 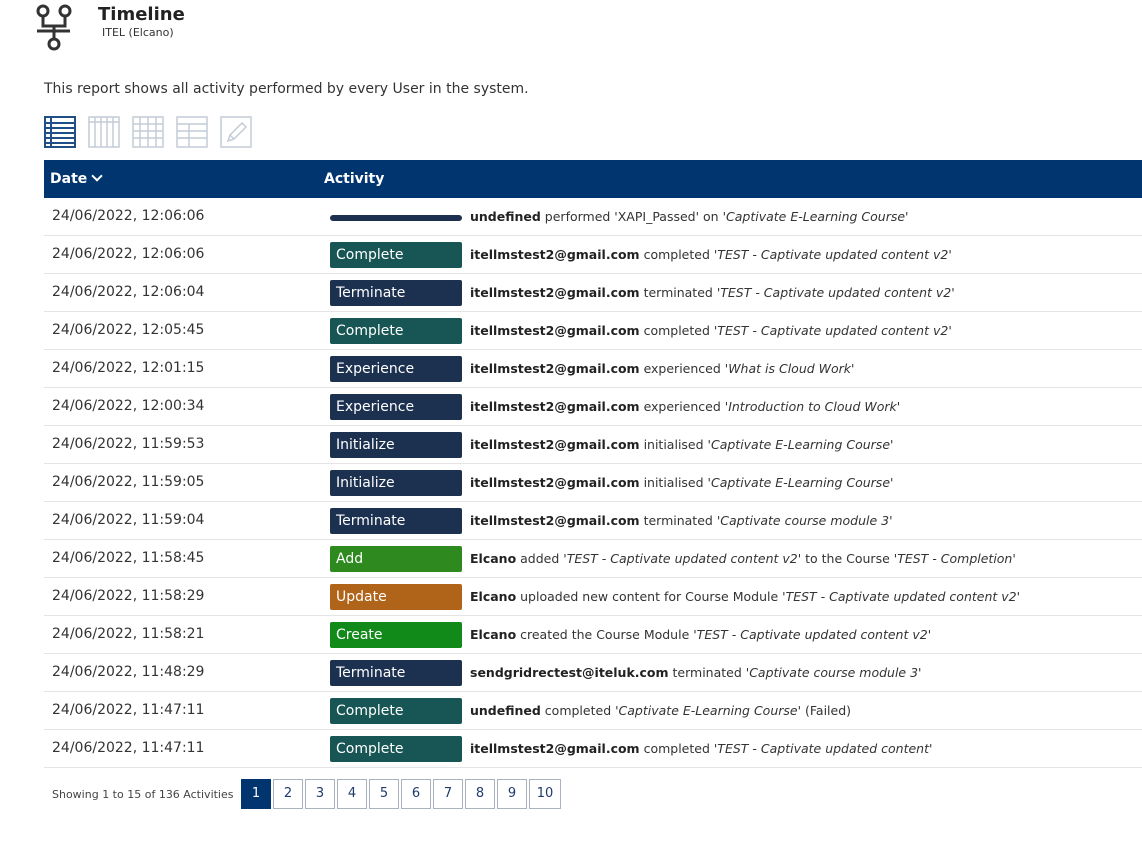 I want to click on page-button-7: 7, so click(x=448, y=794).